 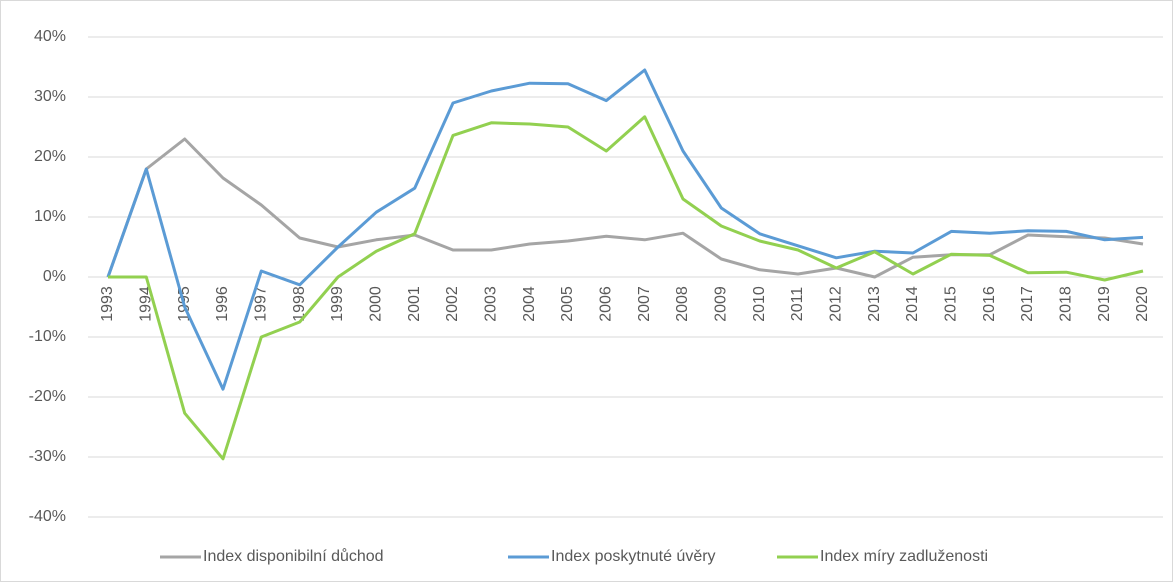 I want to click on y-tick-label: 10%, so click(x=50, y=216).